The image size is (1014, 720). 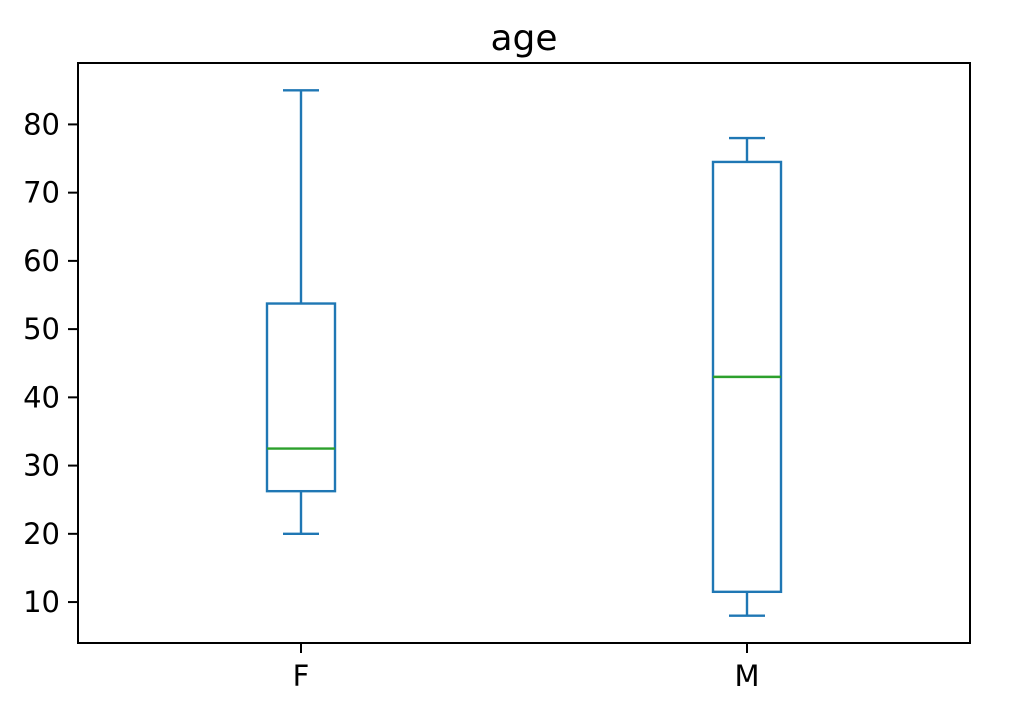 I want to click on chart-title: age, so click(x=523, y=38).